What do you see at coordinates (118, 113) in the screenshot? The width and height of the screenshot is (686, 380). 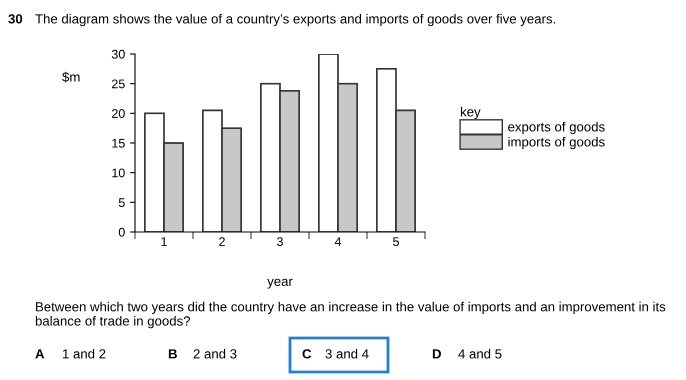 I see `y-tick-label: 20` at bounding box center [118, 113].